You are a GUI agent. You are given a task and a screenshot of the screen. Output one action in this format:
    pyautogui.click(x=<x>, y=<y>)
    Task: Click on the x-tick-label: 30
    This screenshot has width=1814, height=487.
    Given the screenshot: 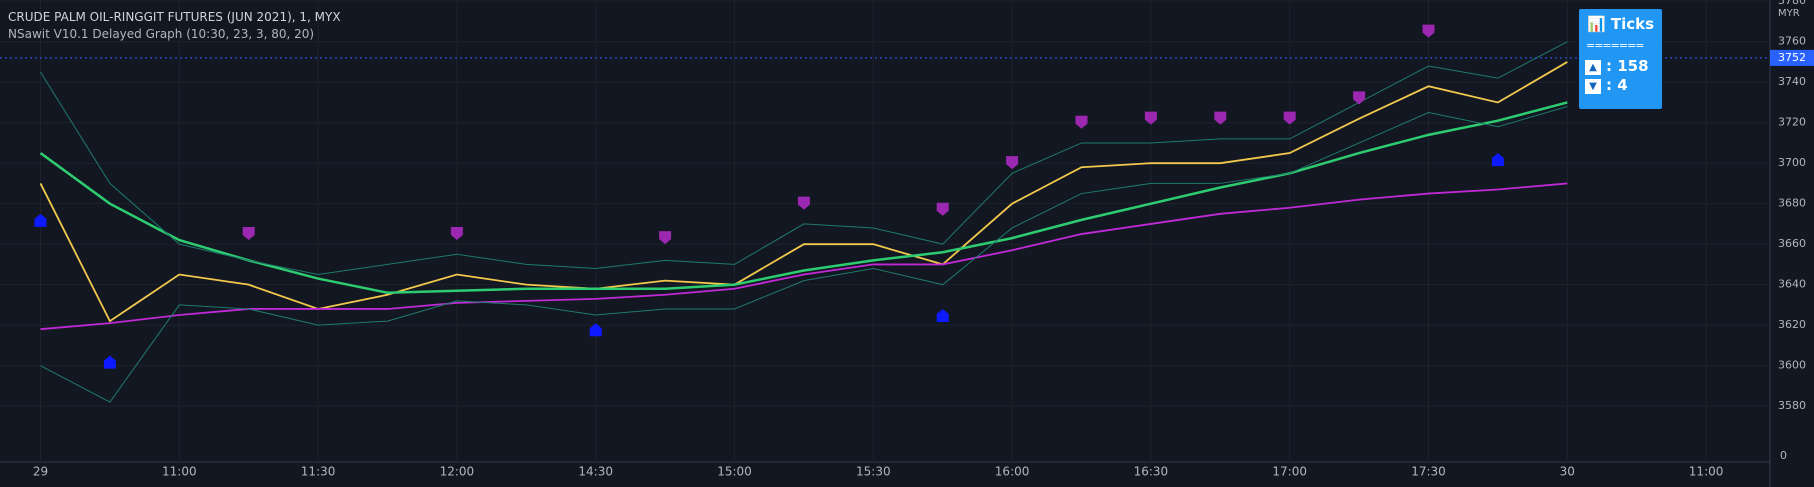 What is the action you would take?
    pyautogui.click(x=1567, y=472)
    